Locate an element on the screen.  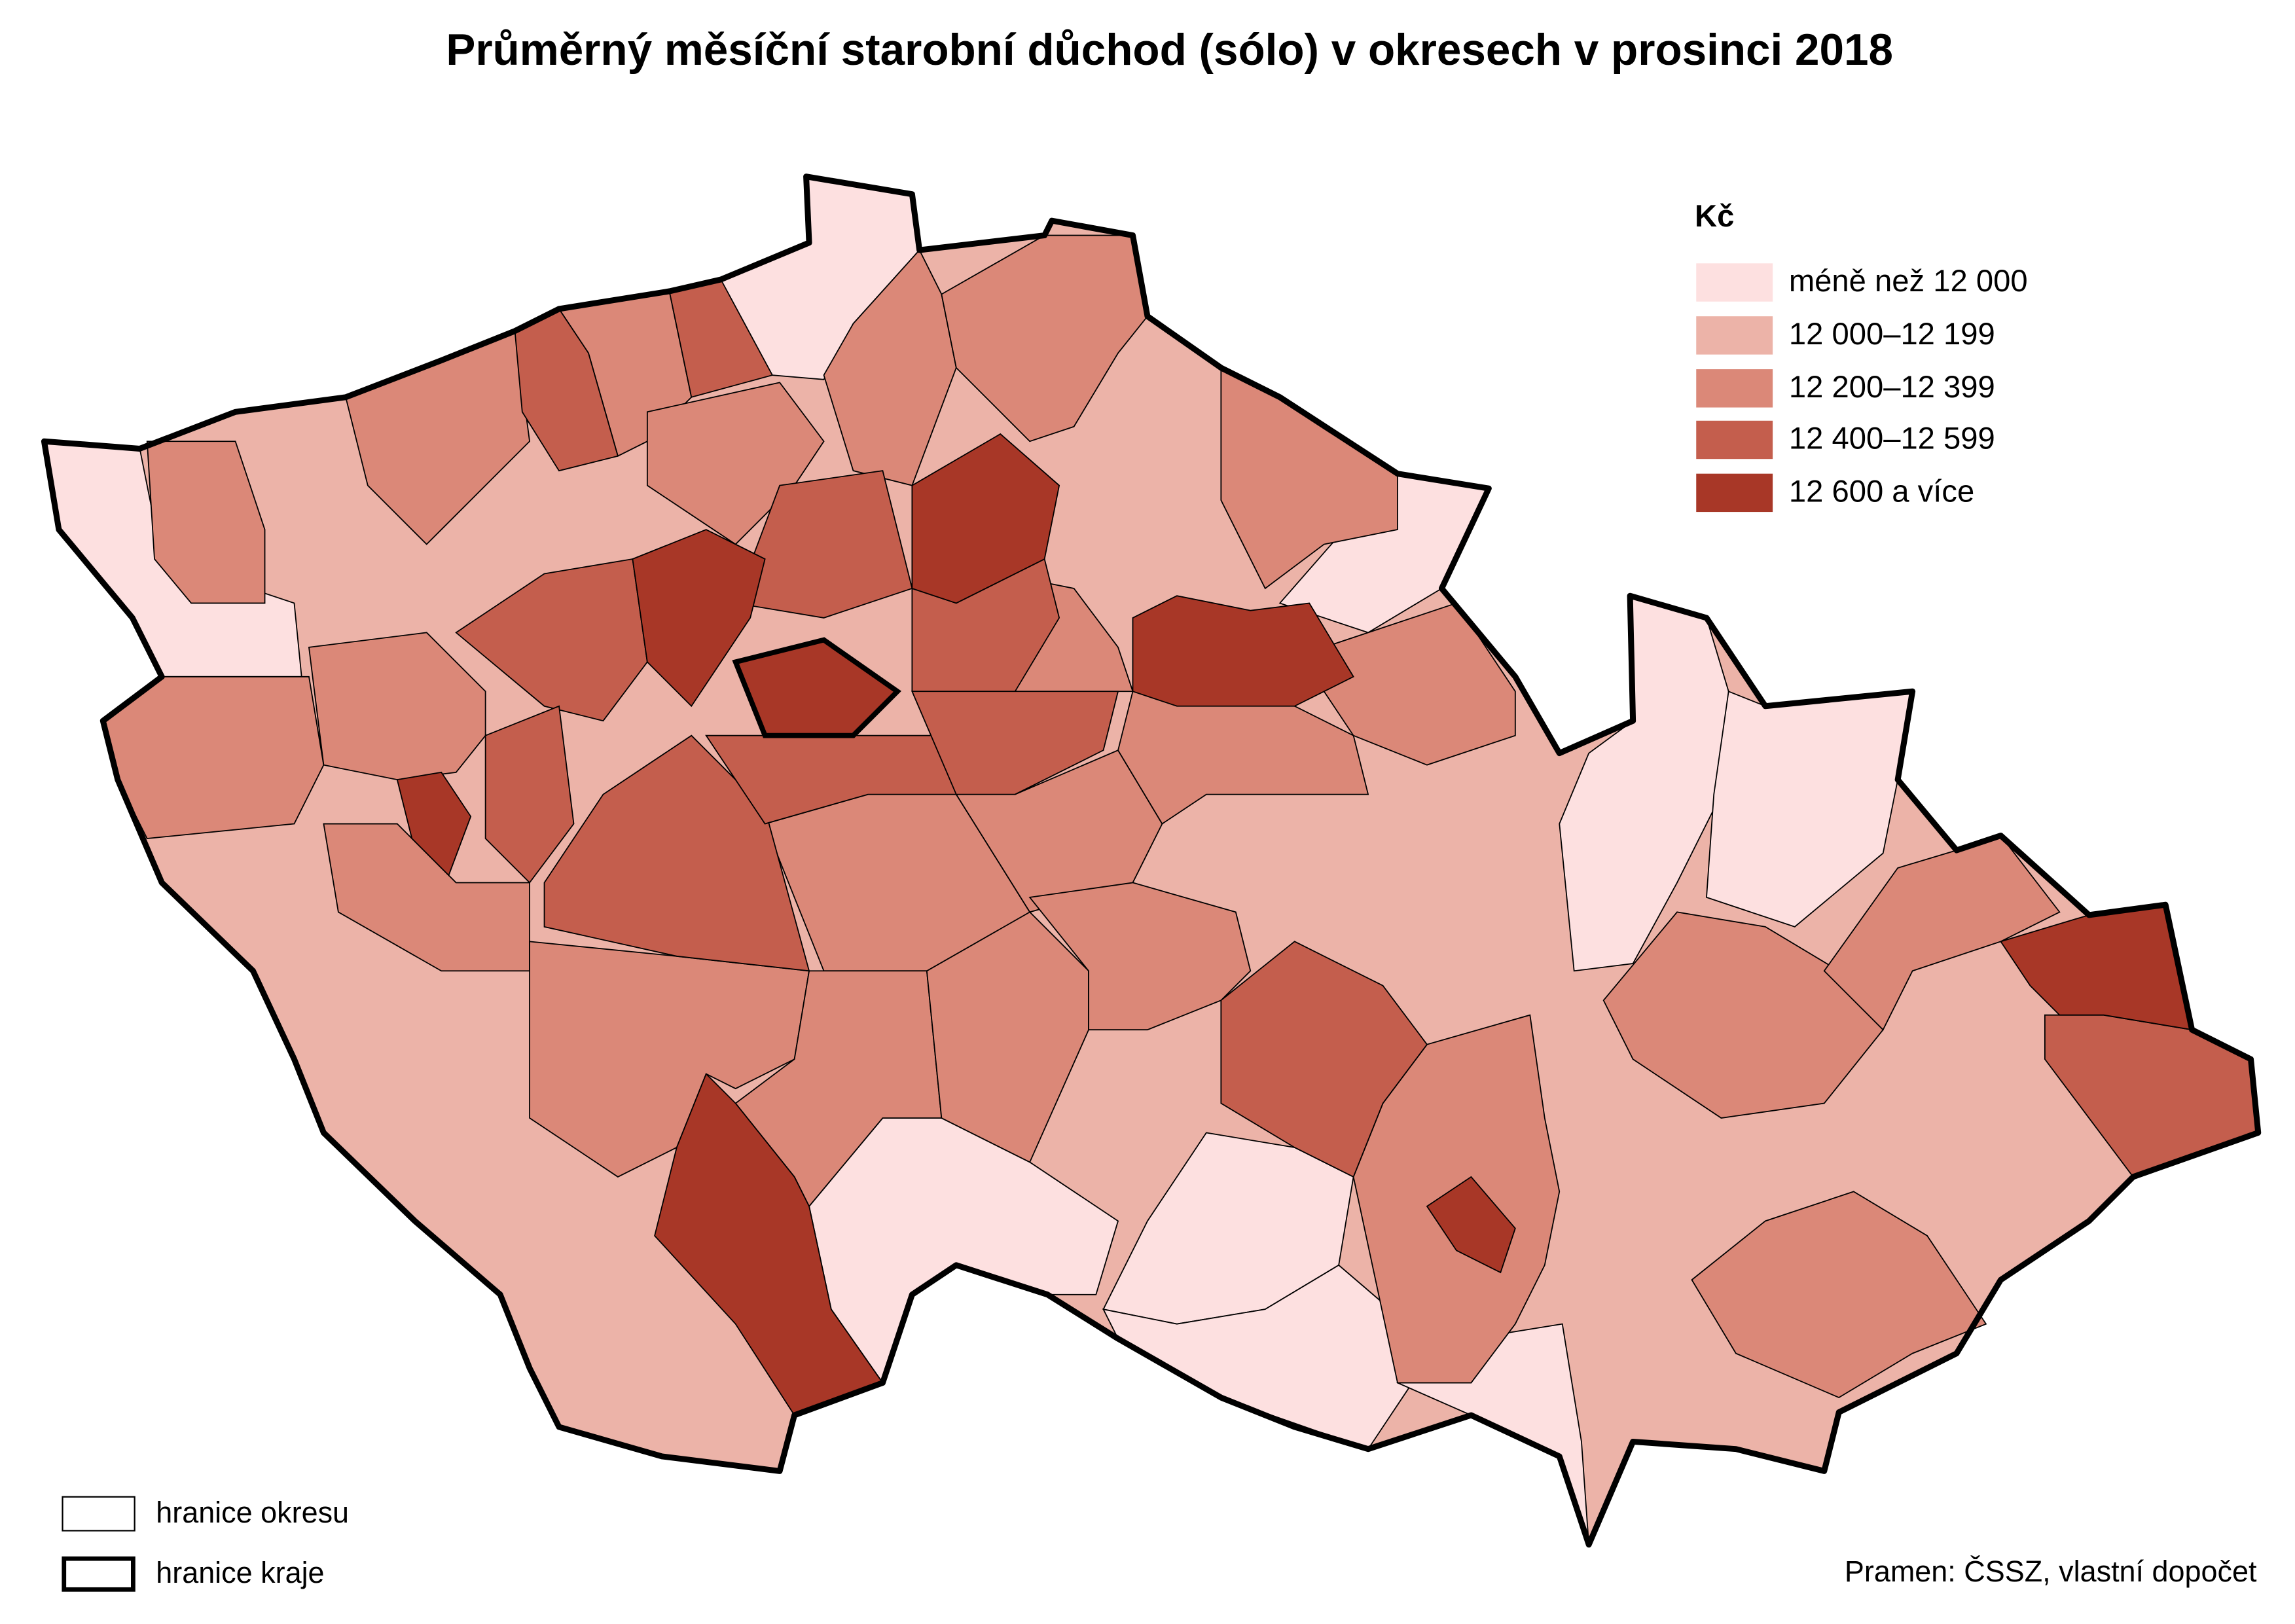
legend-label: méně než 12 000 is located at coordinates (1908, 281).